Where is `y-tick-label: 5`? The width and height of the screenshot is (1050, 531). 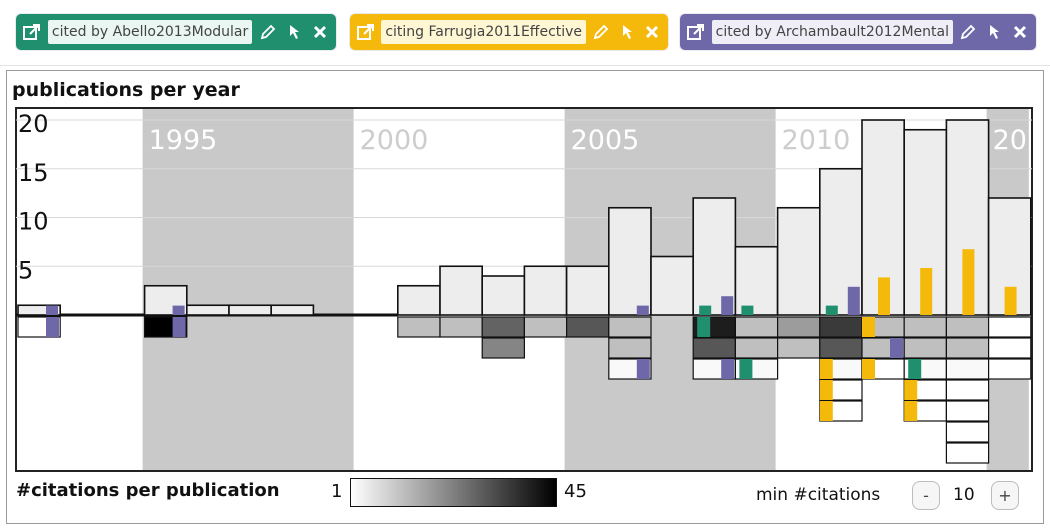
y-tick-label: 5 is located at coordinates (25, 270).